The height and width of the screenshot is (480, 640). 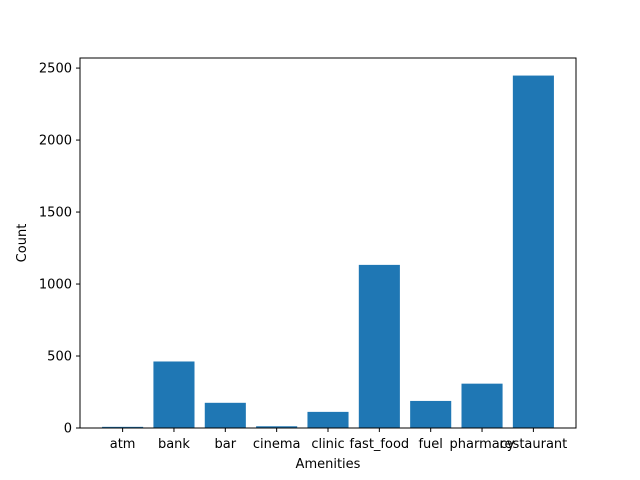 What do you see at coordinates (173, 394) in the screenshot?
I see `bar-bank` at bounding box center [173, 394].